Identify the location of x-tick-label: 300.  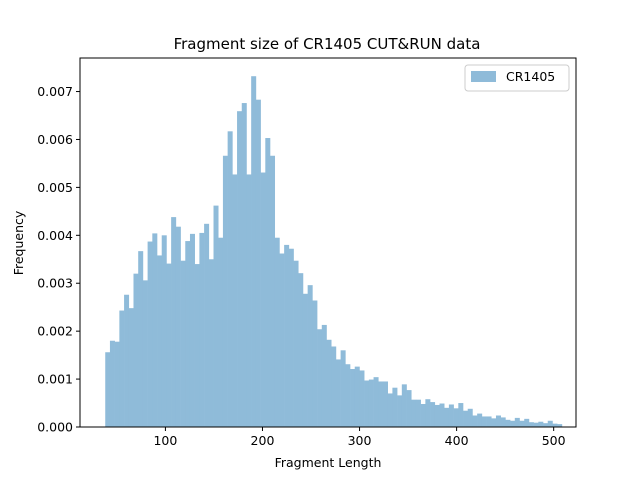
(360, 440).